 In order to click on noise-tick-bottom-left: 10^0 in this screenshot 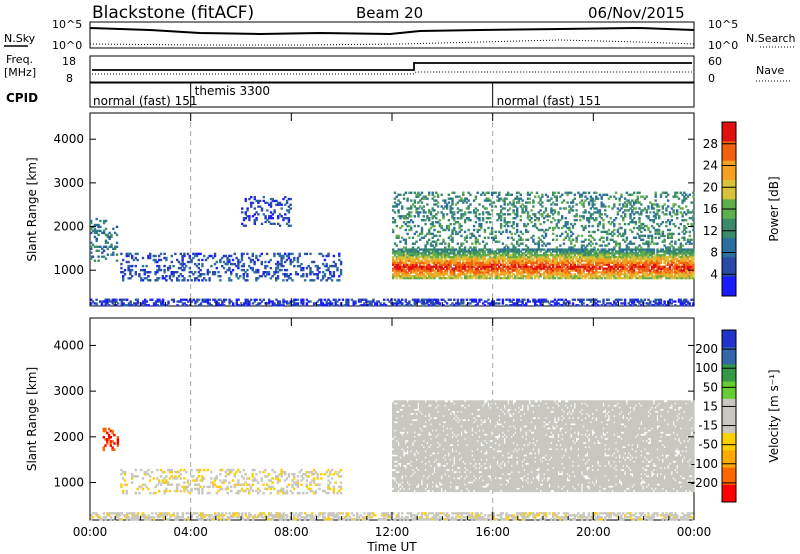, I will do `click(67, 45)`.